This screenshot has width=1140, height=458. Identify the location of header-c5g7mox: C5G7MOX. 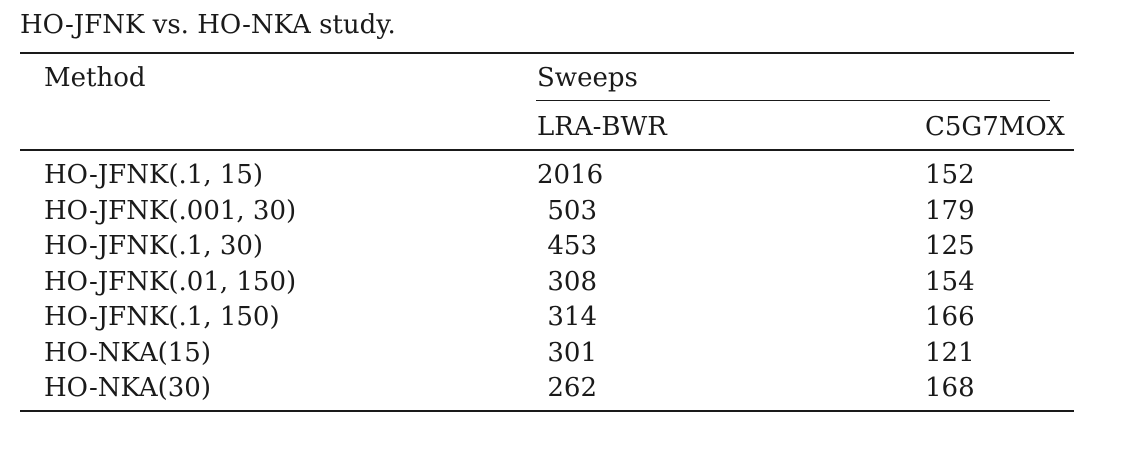
(995, 127).